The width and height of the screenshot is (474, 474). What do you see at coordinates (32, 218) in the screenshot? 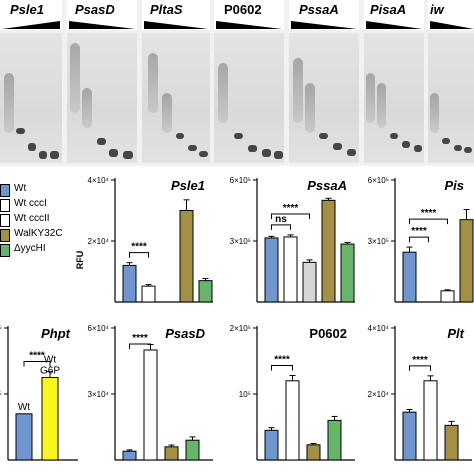
I see `legend-label: Wt cccII` at bounding box center [32, 218].